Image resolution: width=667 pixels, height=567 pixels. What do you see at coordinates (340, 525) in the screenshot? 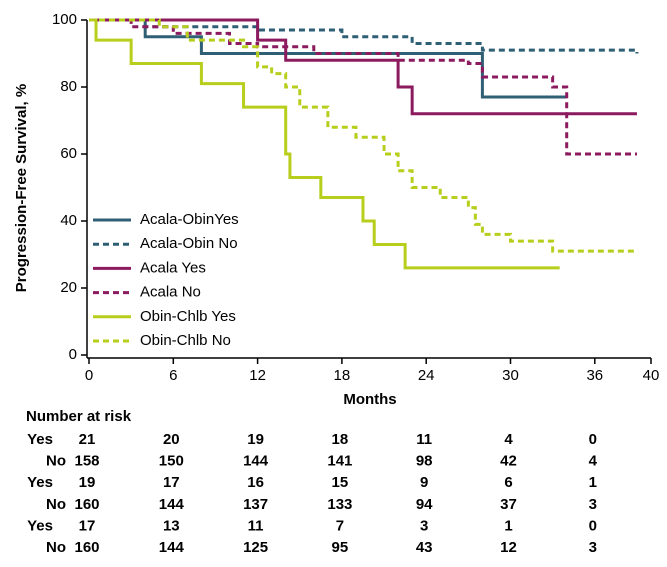
I see `risk-count: 7` at bounding box center [340, 525].